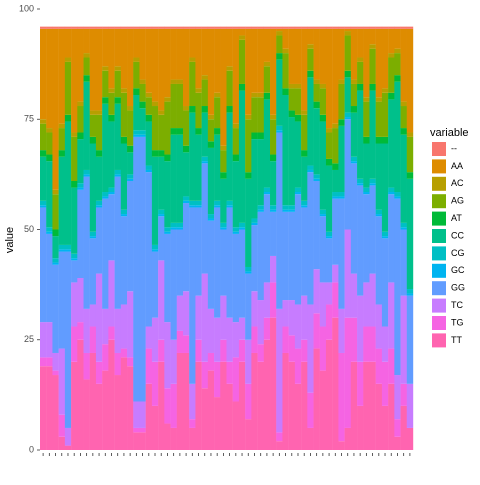 The height and width of the screenshot is (485, 480). I want to click on y-axis-label: value, so click(10, 240).